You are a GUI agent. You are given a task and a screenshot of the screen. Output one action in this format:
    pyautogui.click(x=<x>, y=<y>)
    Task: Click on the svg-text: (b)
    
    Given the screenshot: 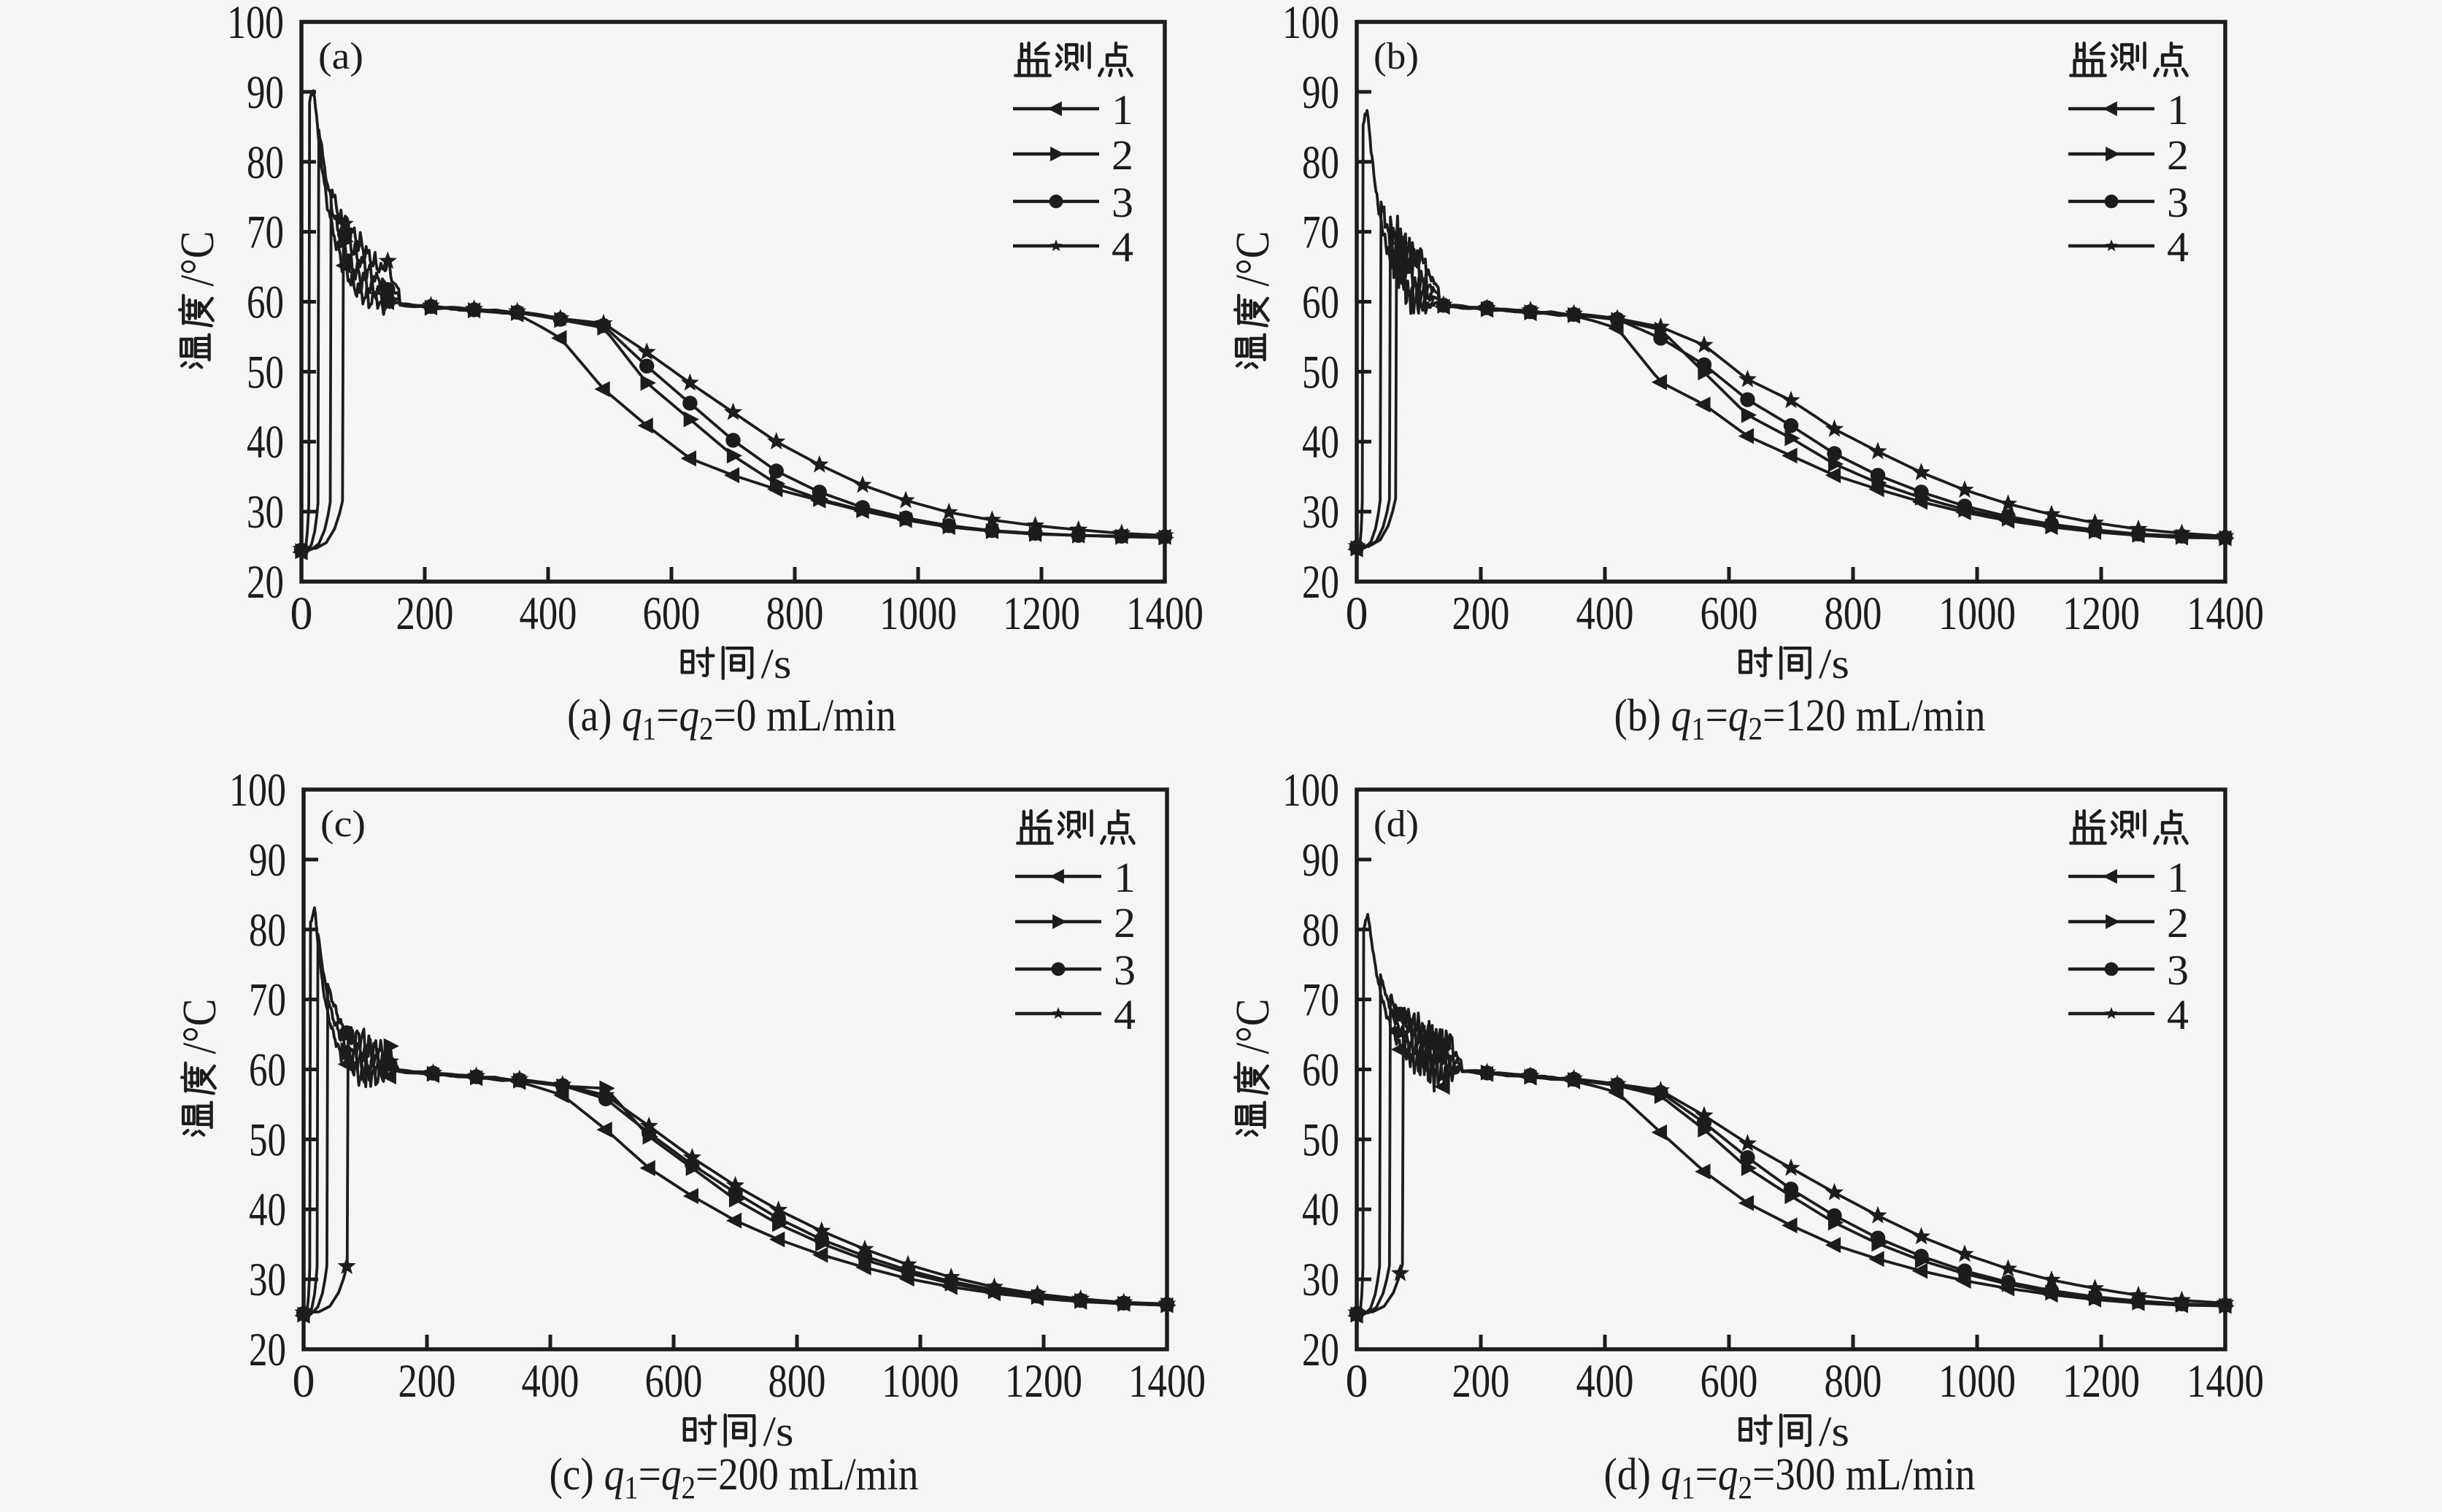 What is the action you would take?
    pyautogui.click(x=1396, y=57)
    